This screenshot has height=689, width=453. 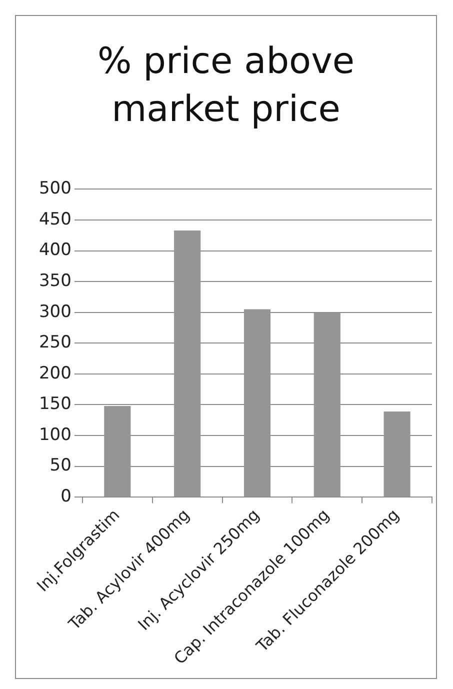 What do you see at coordinates (226, 86) in the screenshot?
I see `chart-title: % price above market price` at bounding box center [226, 86].